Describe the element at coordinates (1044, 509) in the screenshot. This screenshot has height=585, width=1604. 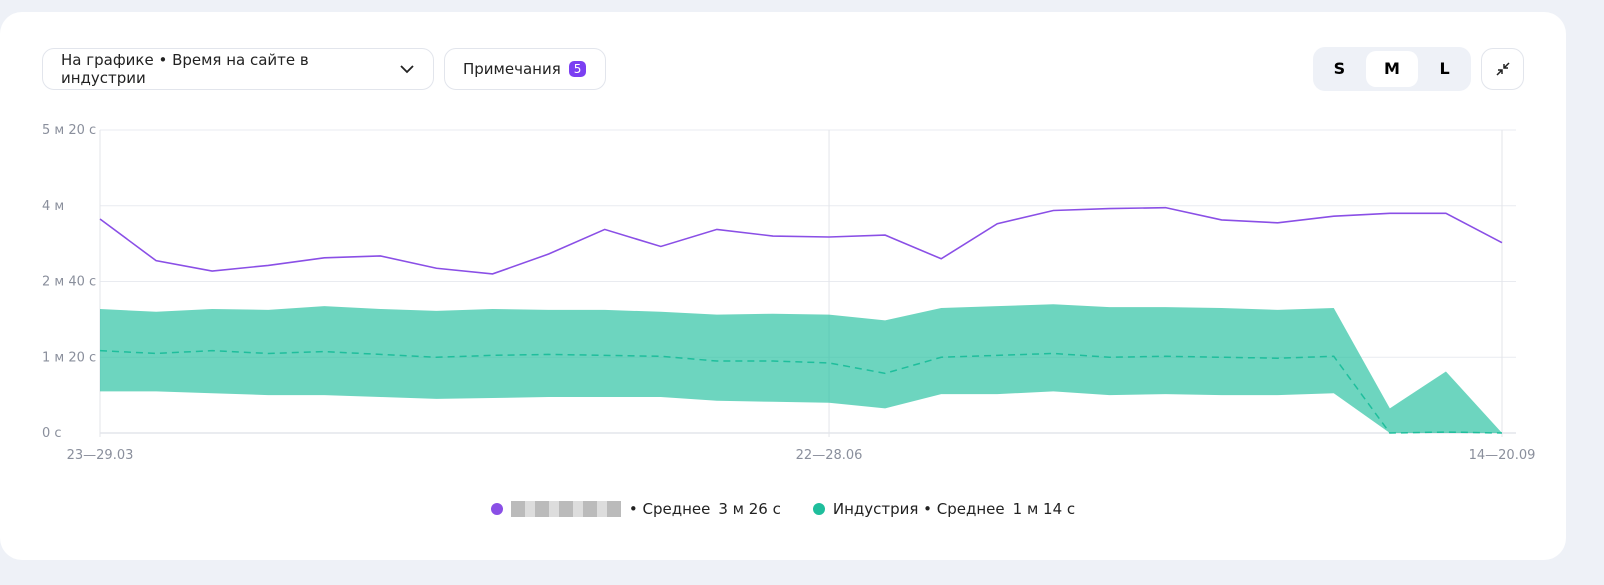
I see `legend-value: 1 м 14 с` at that location.